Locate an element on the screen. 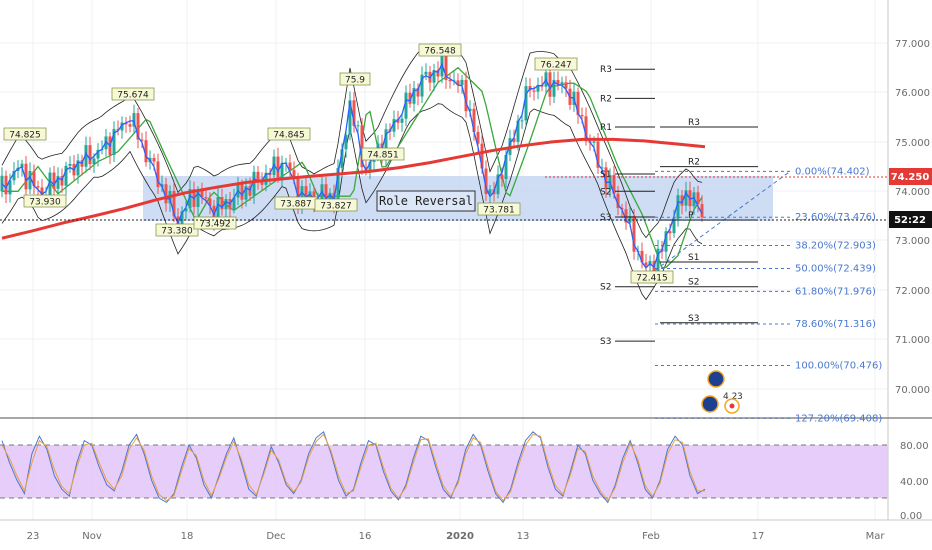 Image resolution: width=932 pixels, height=550 pixels. pivot-label: P is located at coordinates (691, 216).